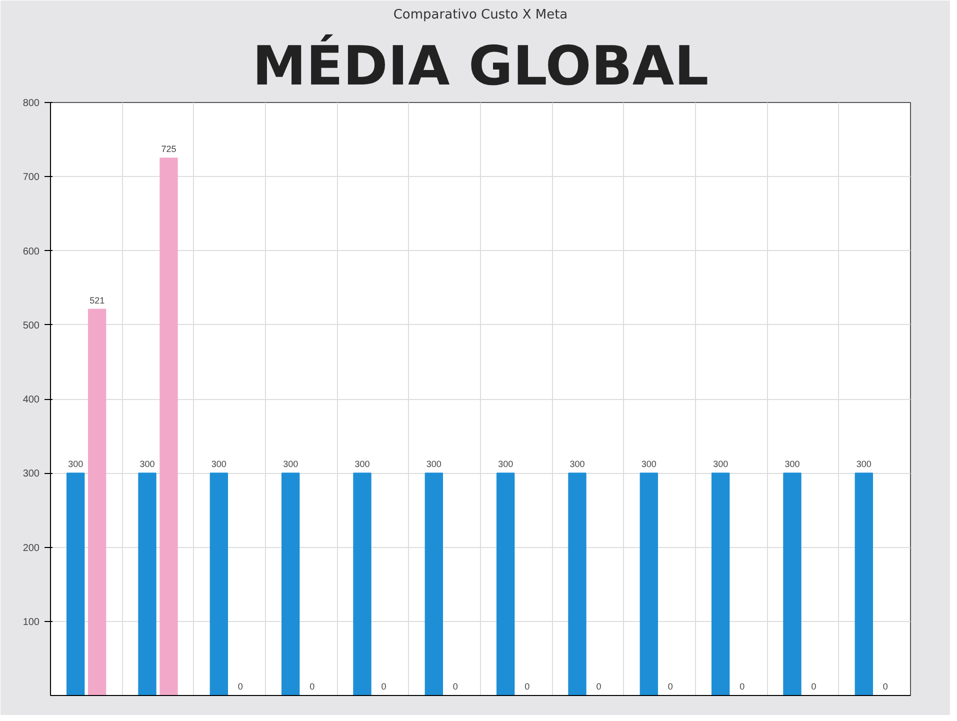 The width and height of the screenshot is (957, 721). Describe the element at coordinates (31, 252) in the screenshot. I see `y-tick-label: 600` at that location.